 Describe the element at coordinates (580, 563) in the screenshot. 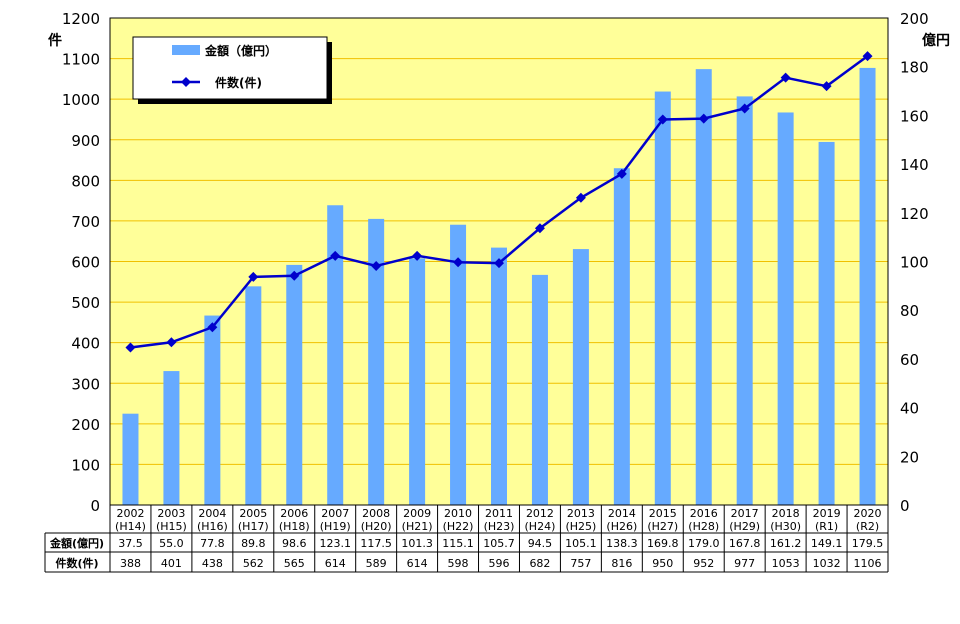

I see `count-cell: 757` at that location.